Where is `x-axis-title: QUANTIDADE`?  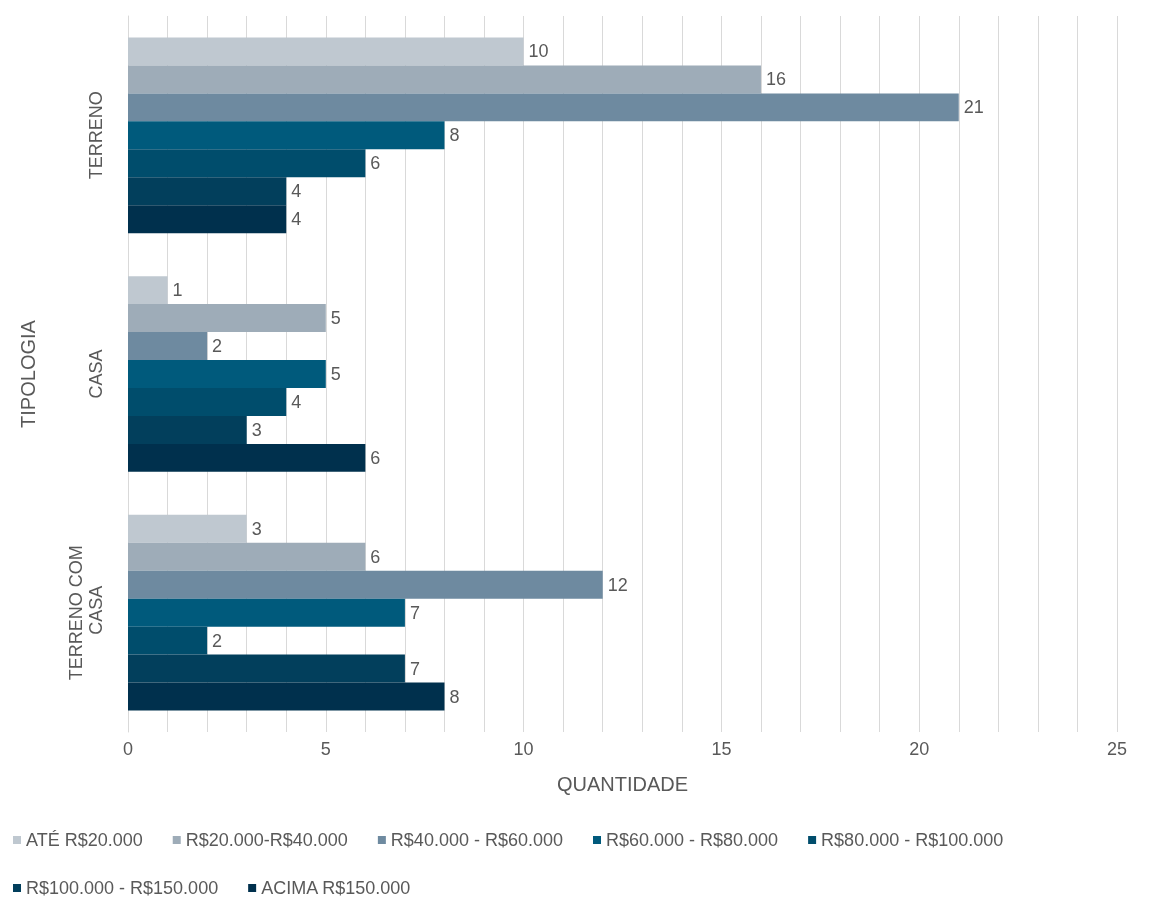 x-axis-title: QUANTIDADE is located at coordinates (622, 784).